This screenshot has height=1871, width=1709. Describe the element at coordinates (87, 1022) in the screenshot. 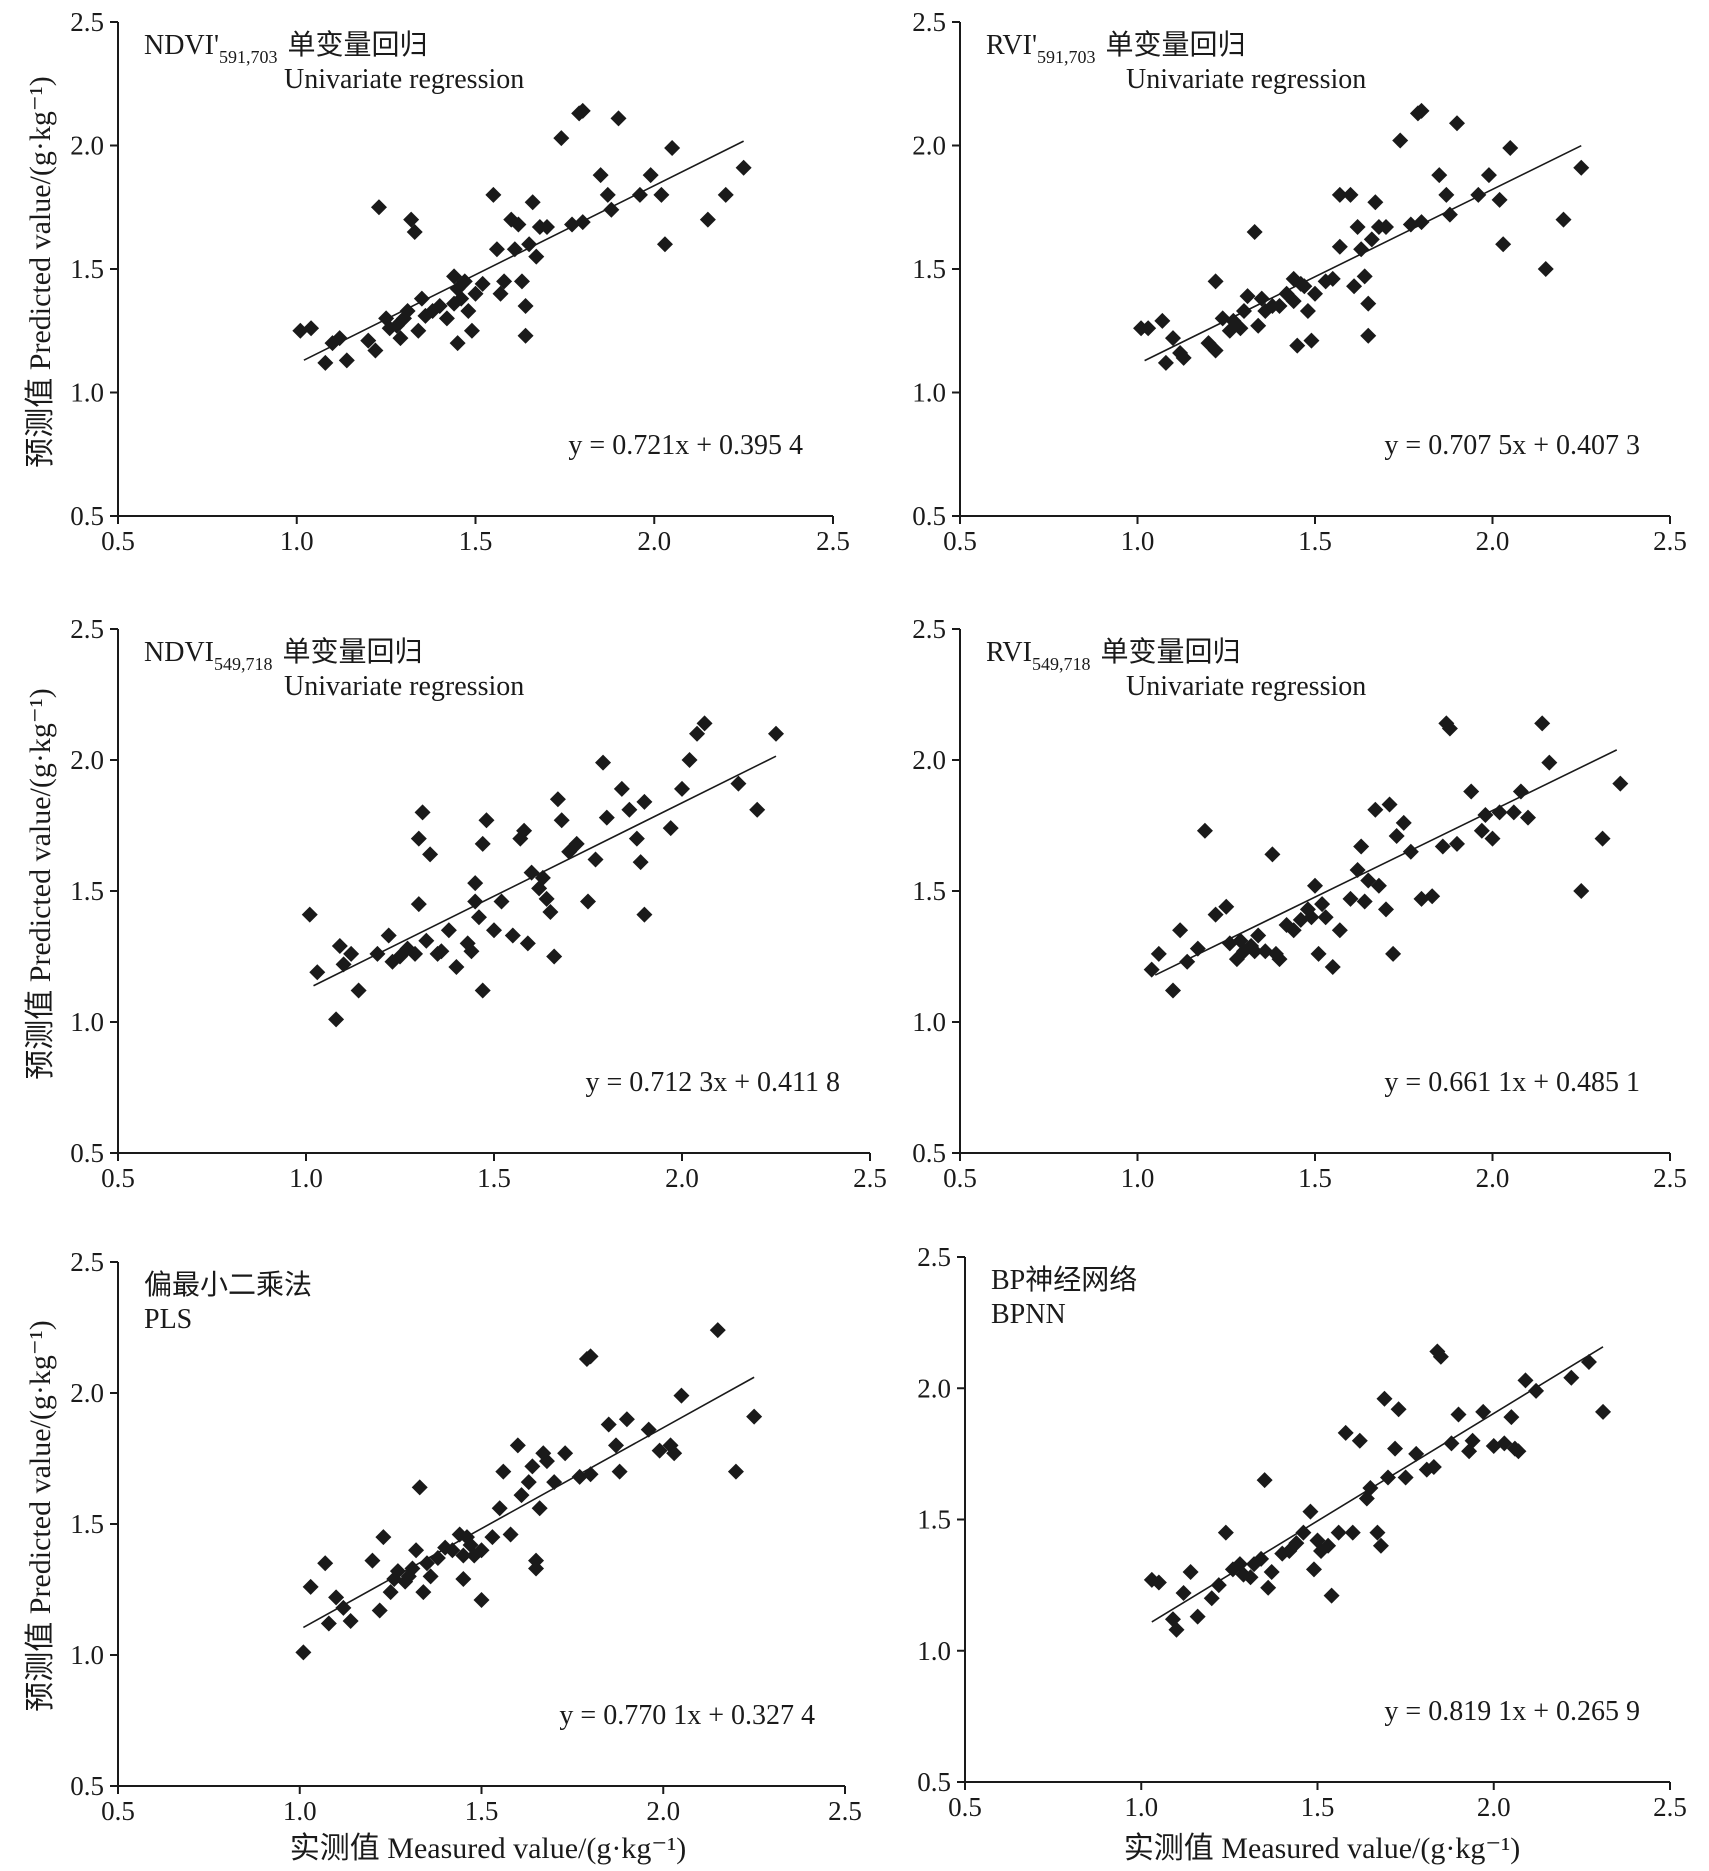

I see `y-tick-label: 1.0` at that location.